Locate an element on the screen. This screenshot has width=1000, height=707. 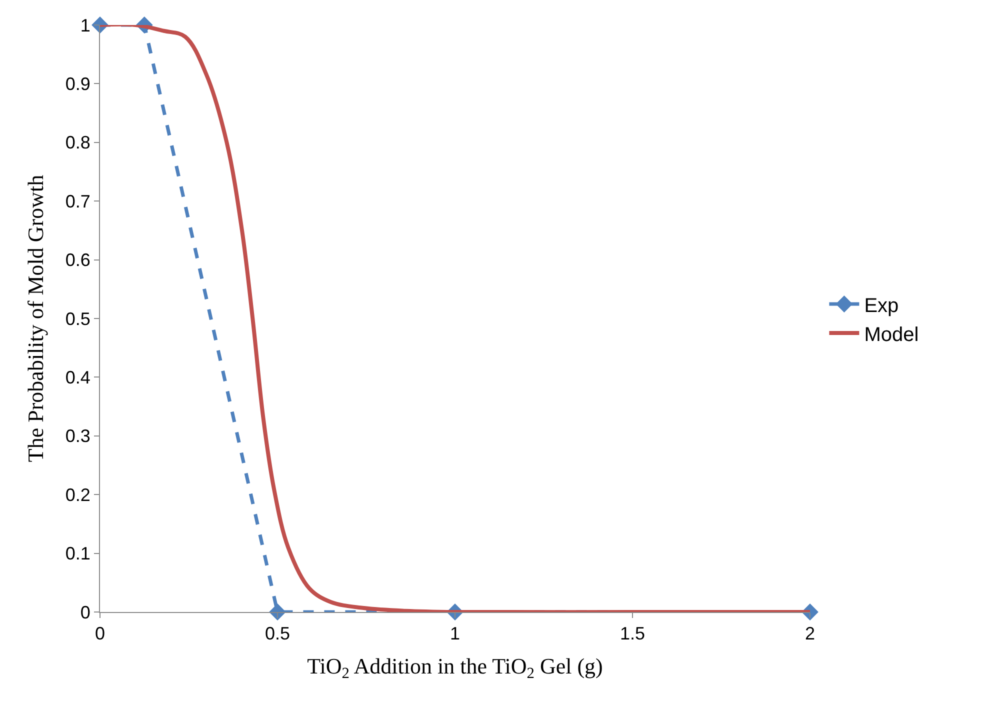
x-tick-label: 1.5 is located at coordinates (633, 634).